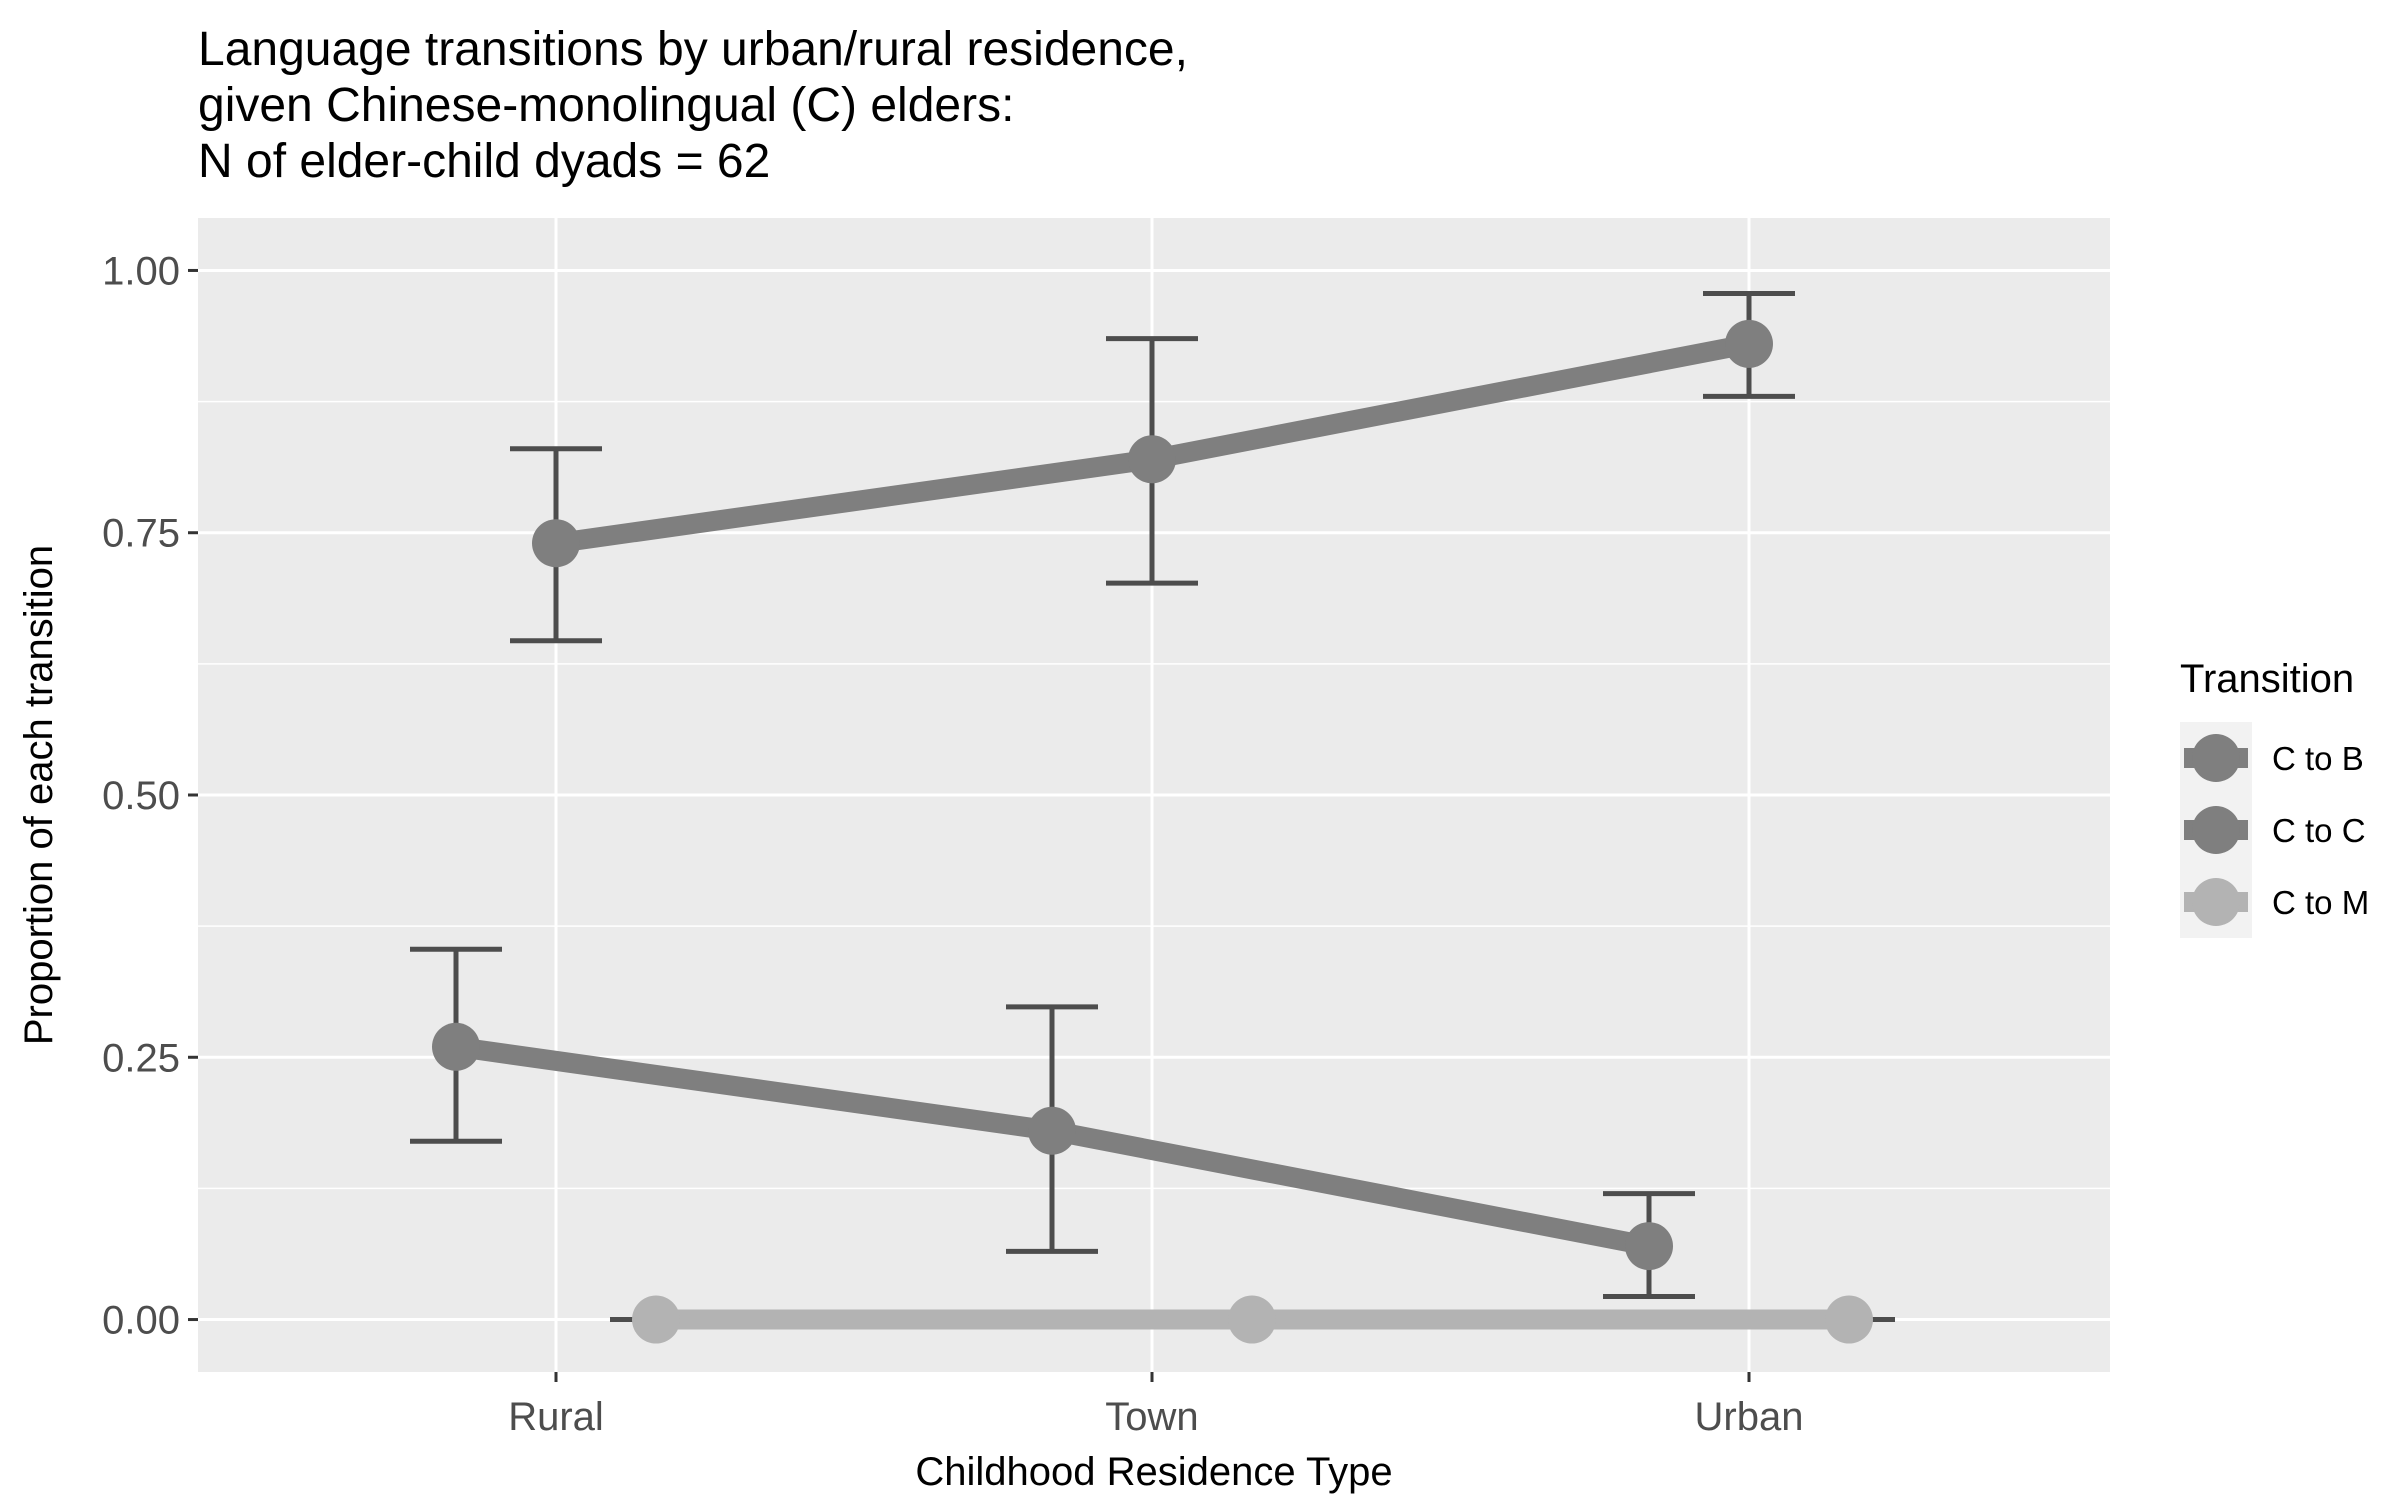 The image size is (2400, 1500). Describe the element at coordinates (39, 795) in the screenshot. I see `y-axis-title: Proportion of each transition` at that location.